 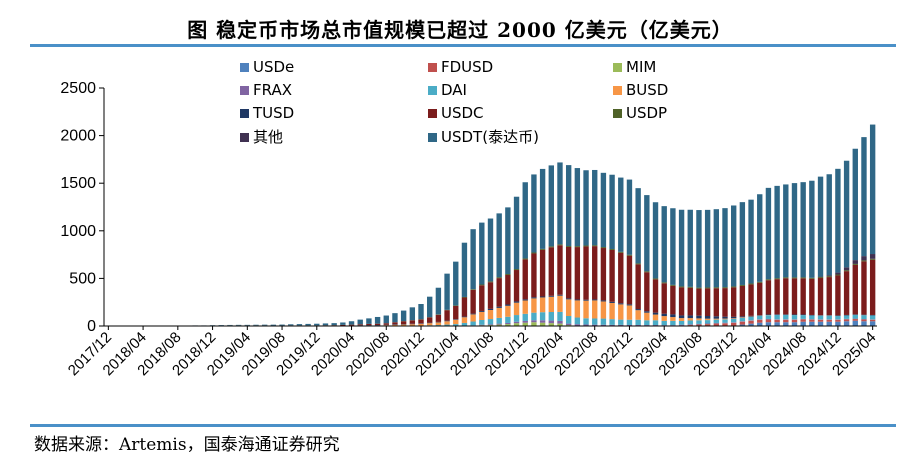 I want to click on legend-label: 其他, so click(x=268, y=137).